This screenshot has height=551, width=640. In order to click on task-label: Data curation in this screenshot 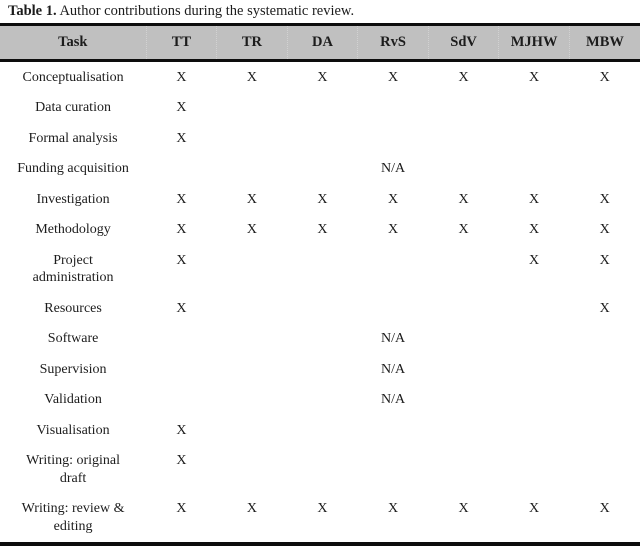, I will do `click(73, 107)`.